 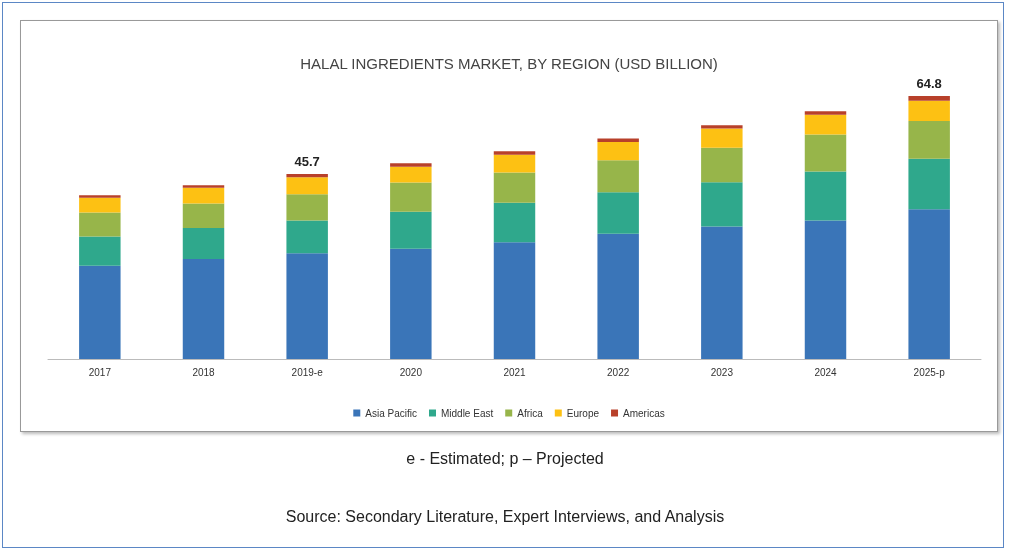 What do you see at coordinates (644, 413) in the screenshot?
I see `legend-label: Americas` at bounding box center [644, 413].